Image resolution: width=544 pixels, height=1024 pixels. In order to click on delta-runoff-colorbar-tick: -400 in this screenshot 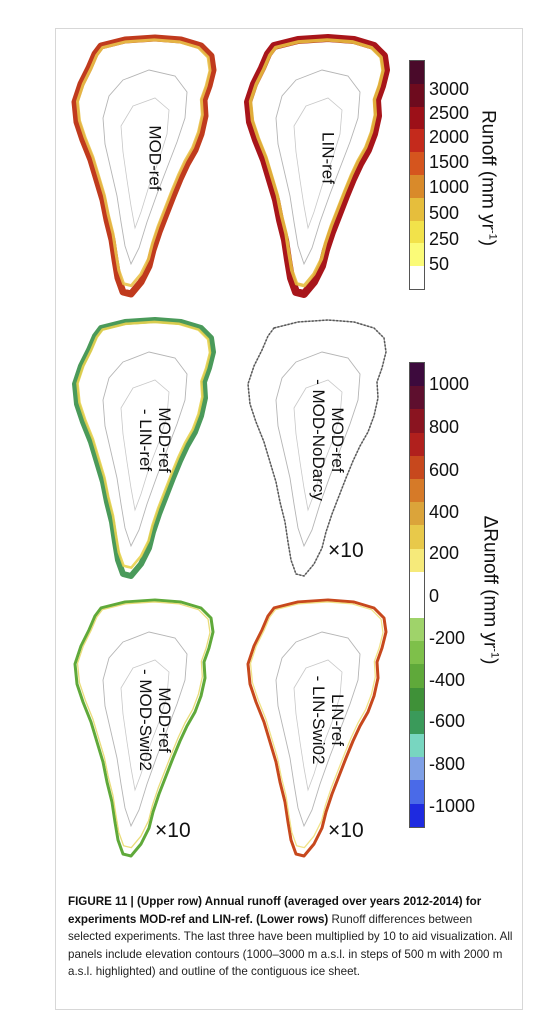, I will do `click(447, 680)`.